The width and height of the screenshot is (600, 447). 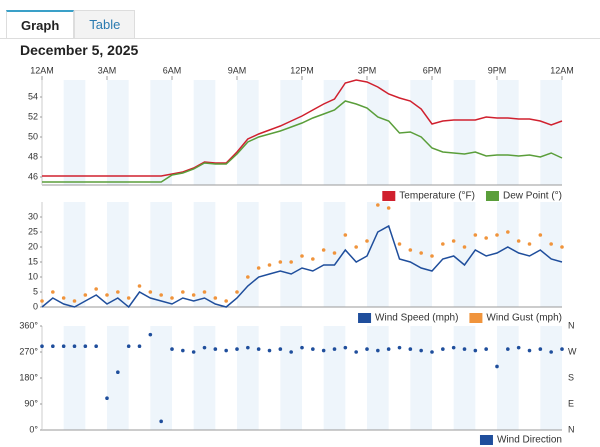 I want to click on y2-tick-label: N, so click(x=571, y=325).